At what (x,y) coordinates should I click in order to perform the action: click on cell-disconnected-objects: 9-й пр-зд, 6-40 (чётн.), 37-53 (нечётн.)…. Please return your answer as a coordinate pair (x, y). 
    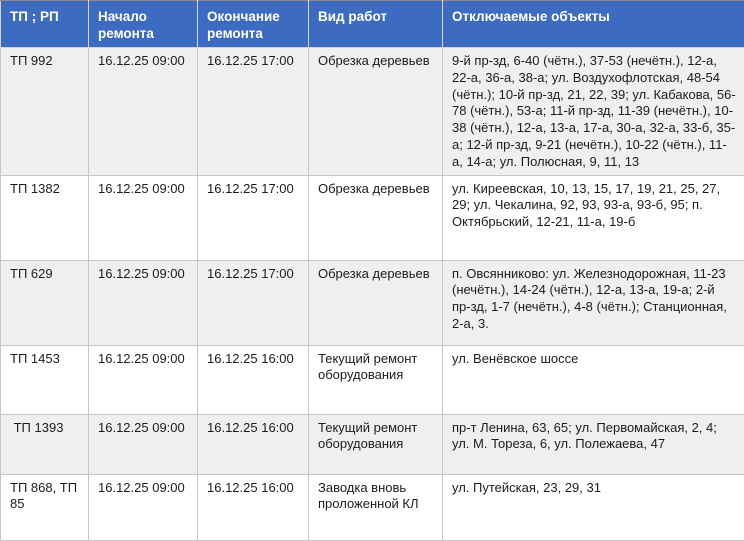
    Looking at the image, I should click on (593, 112).